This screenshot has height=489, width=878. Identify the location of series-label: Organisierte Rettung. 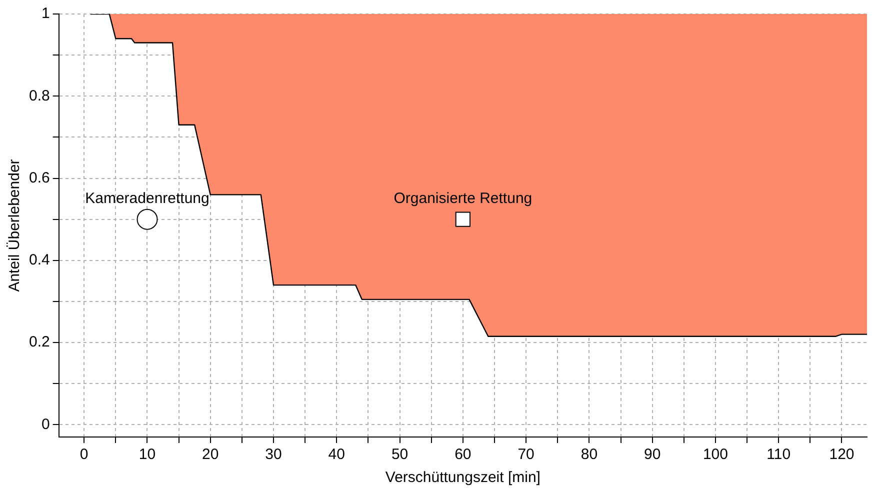
(463, 198).